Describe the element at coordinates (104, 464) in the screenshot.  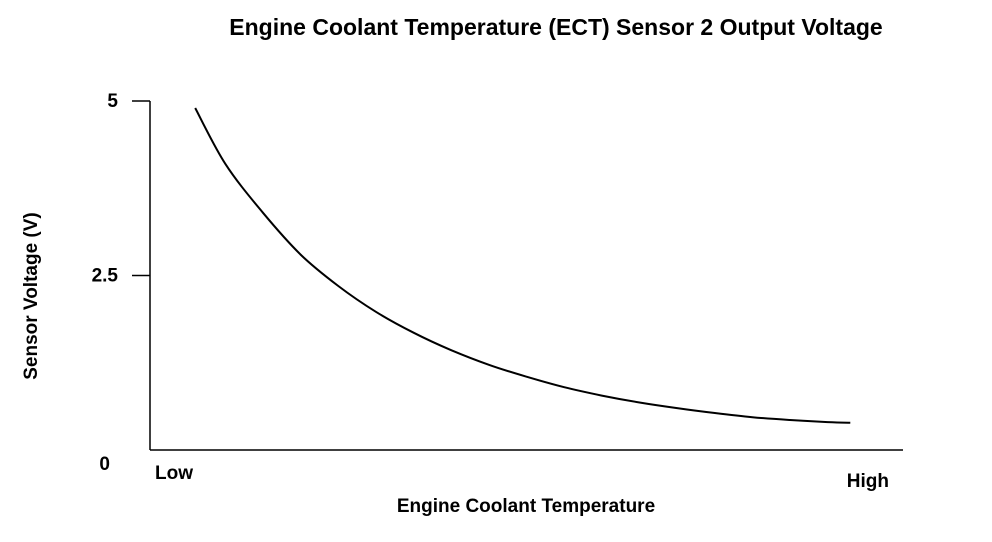
I see `y-tick-label: 0` at that location.